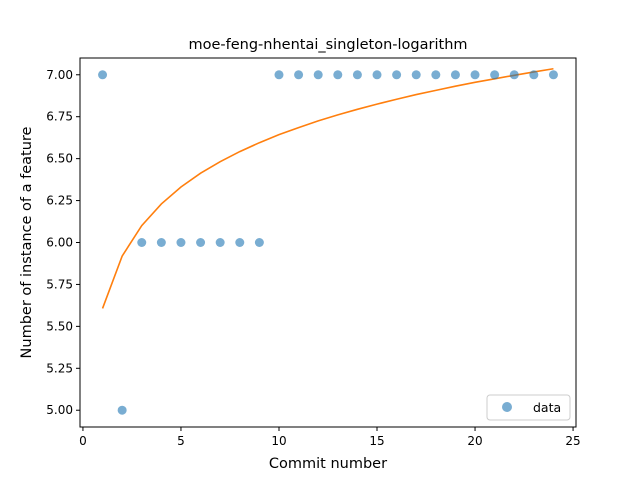 The width and height of the screenshot is (640, 480). Describe the element at coordinates (59, 75) in the screenshot. I see `y-tick-label: 7.00` at that location.